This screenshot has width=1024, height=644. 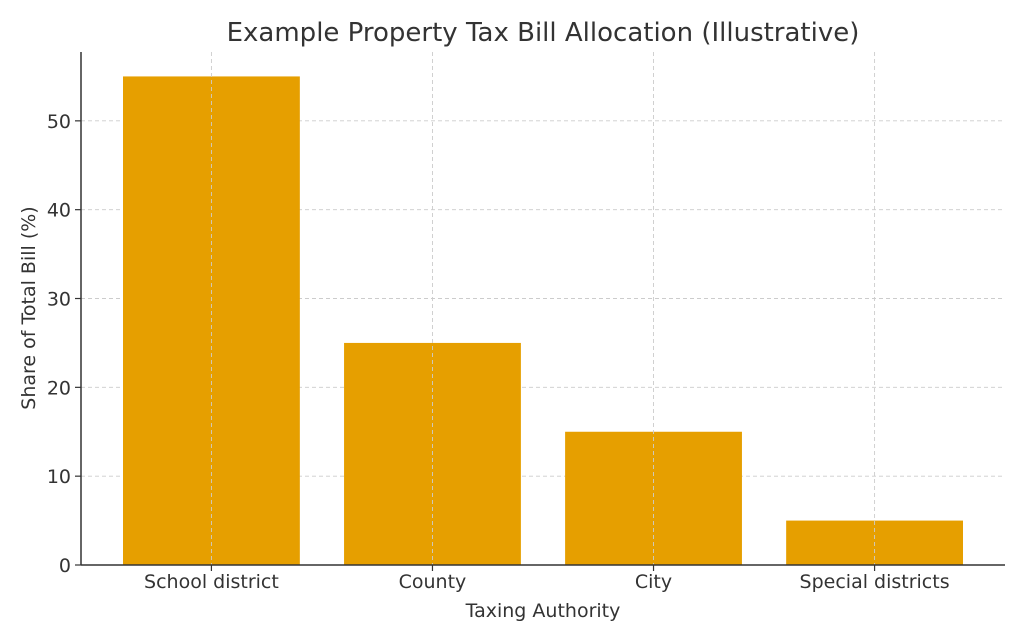 I want to click on x-tick-label: Special districts, so click(x=875, y=582).